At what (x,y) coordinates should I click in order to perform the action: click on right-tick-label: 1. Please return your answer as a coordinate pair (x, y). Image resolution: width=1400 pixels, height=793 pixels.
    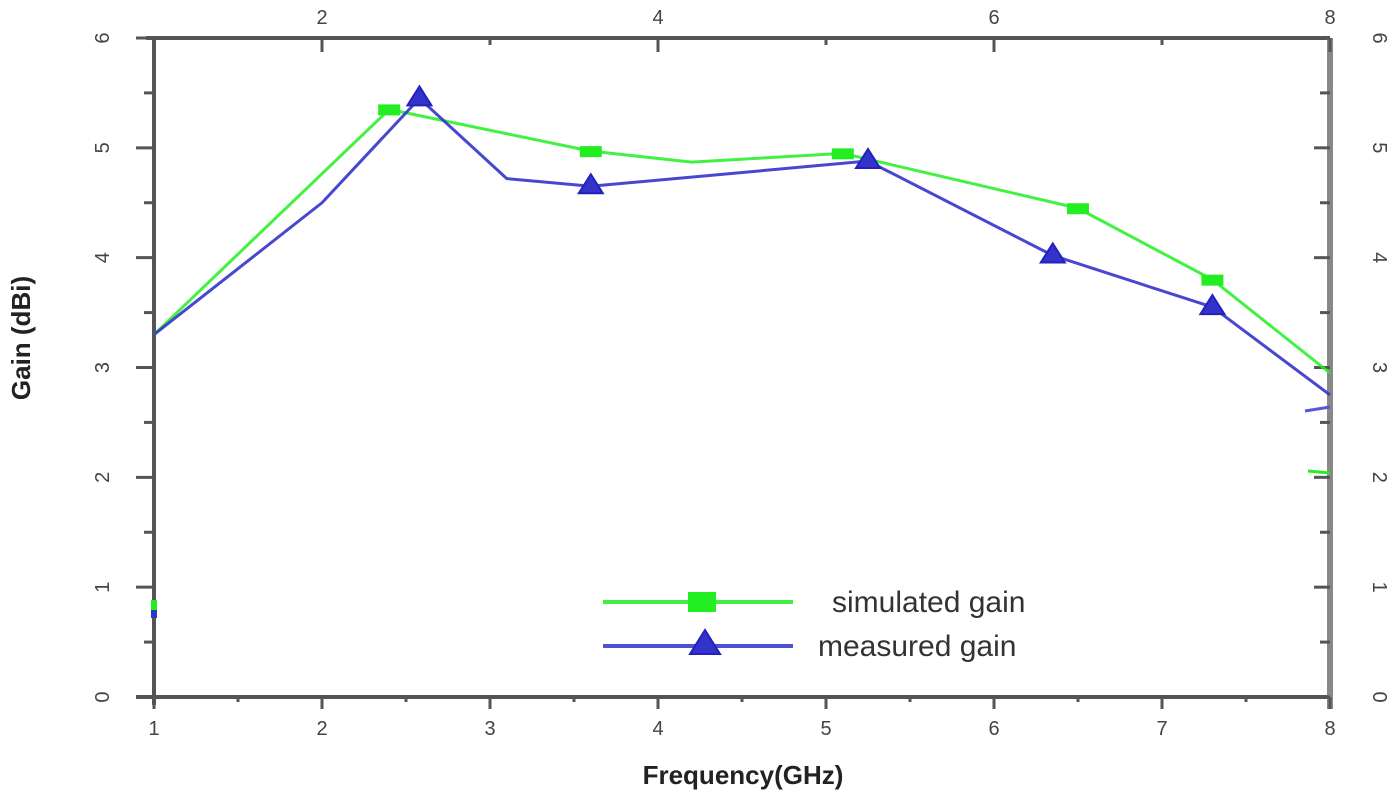
    Looking at the image, I should click on (1379, 587).